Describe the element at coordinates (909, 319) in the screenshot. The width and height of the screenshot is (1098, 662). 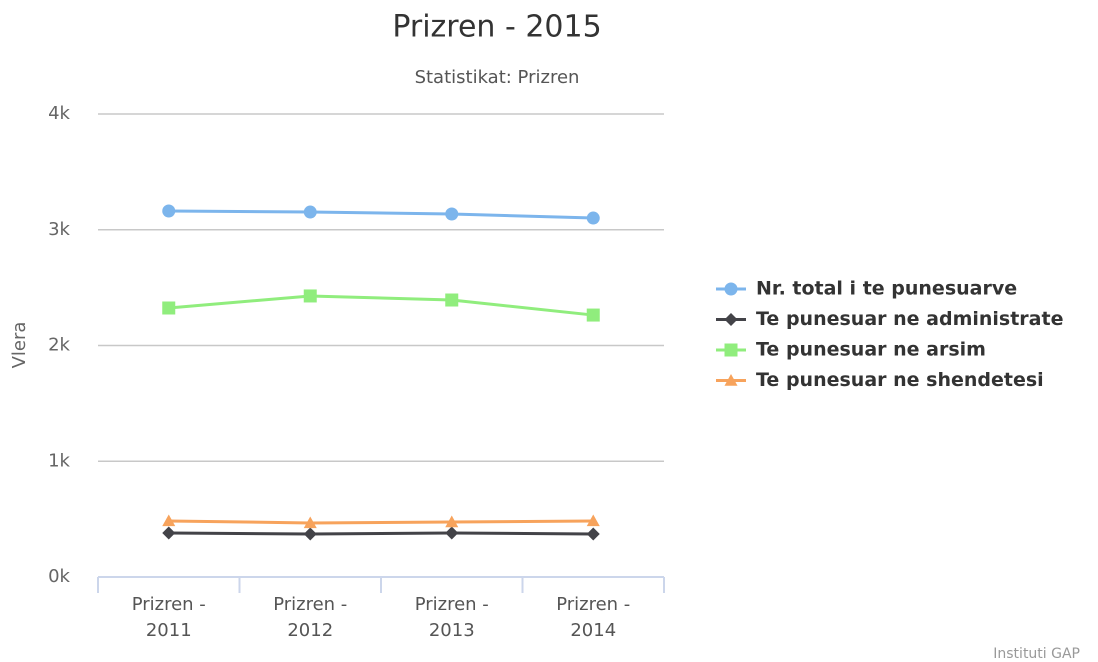
I see `legend-label: Te punesuar ne administrate` at that location.